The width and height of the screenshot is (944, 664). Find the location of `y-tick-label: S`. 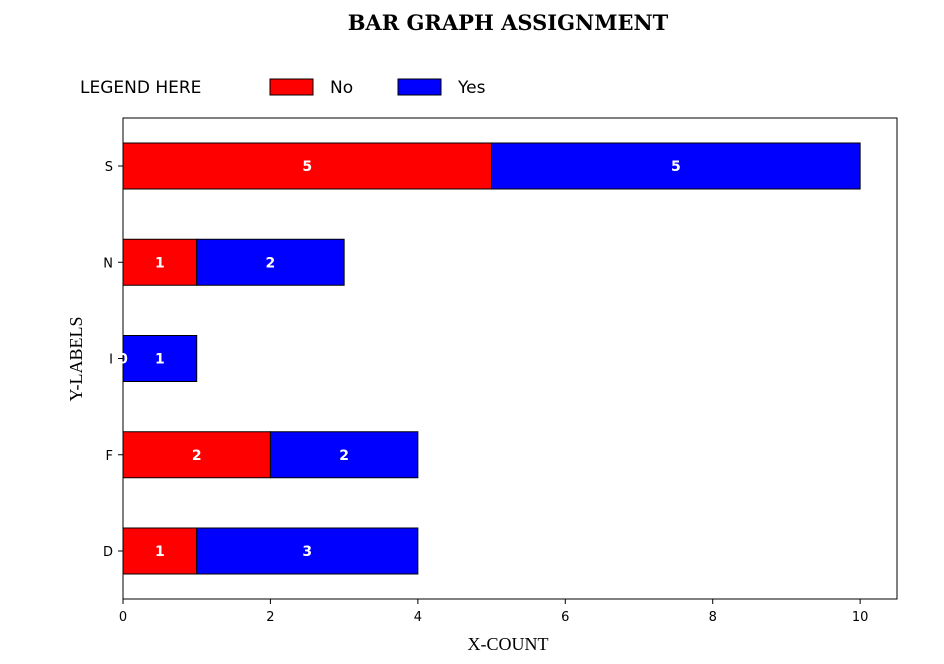

y-tick-label: S is located at coordinates (109, 167).